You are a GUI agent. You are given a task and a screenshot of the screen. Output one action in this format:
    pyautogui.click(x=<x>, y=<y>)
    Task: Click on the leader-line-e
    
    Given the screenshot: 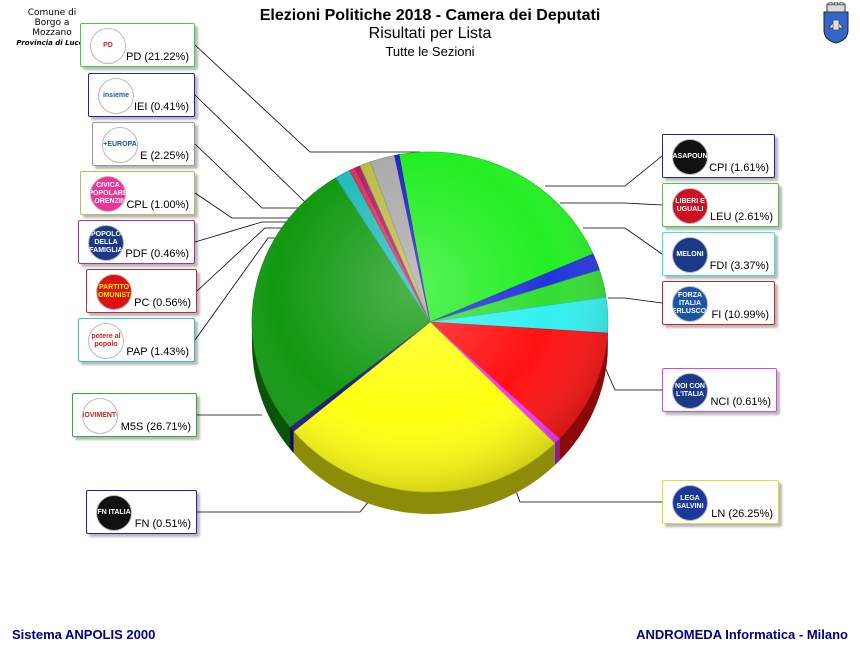 What is the action you would take?
    pyautogui.click(x=247, y=176)
    